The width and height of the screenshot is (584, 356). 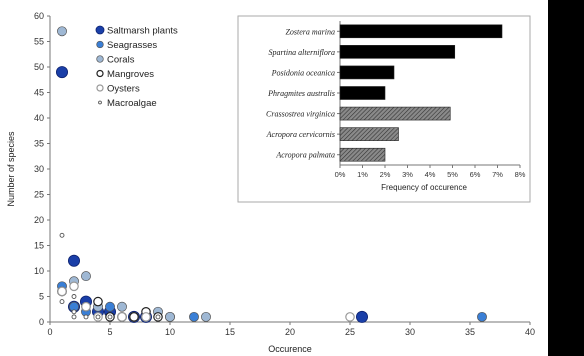 What do you see at coordinates (170, 332) in the screenshot?
I see `x-tick-label: 10` at bounding box center [170, 332].